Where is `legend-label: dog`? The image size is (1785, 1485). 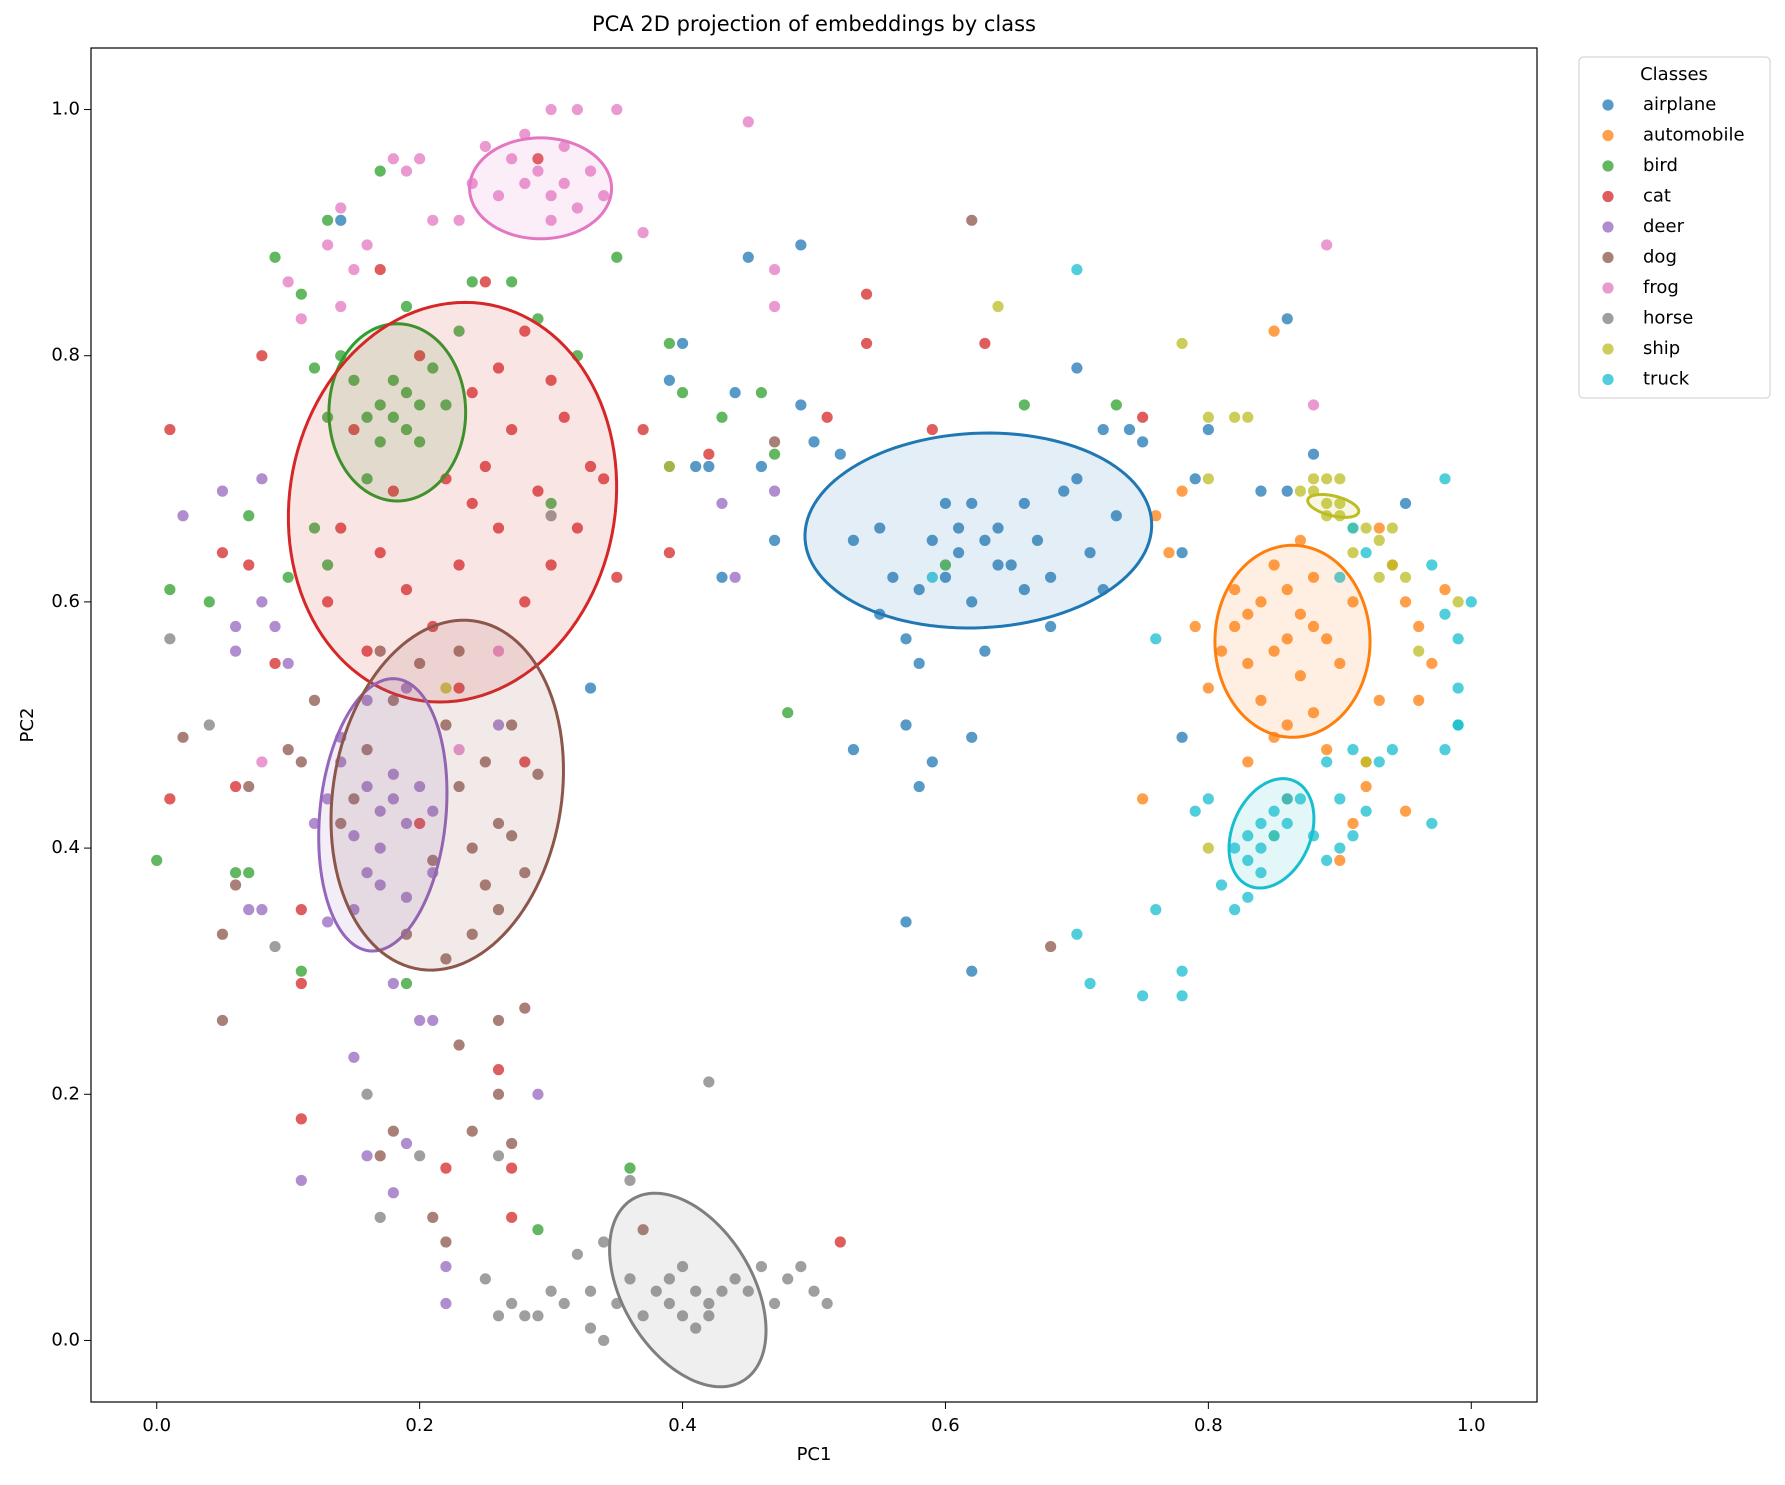 legend-label: dog is located at coordinates (1660, 257).